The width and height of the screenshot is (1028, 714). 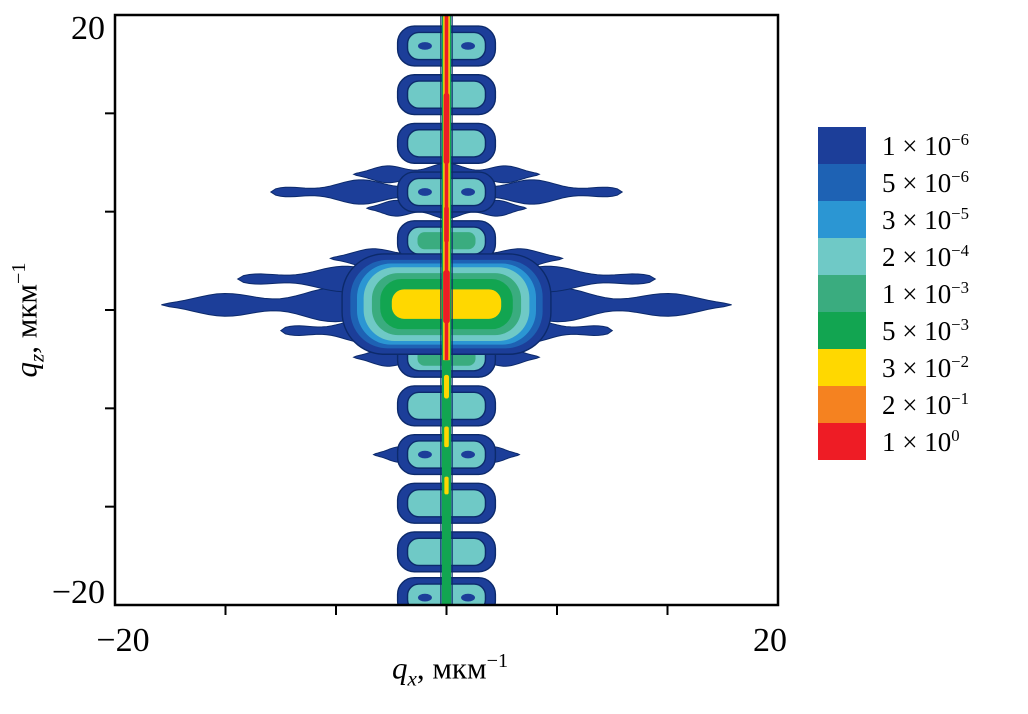 I want to click on legend-entry: 1 × 100, so click(x=893, y=441).